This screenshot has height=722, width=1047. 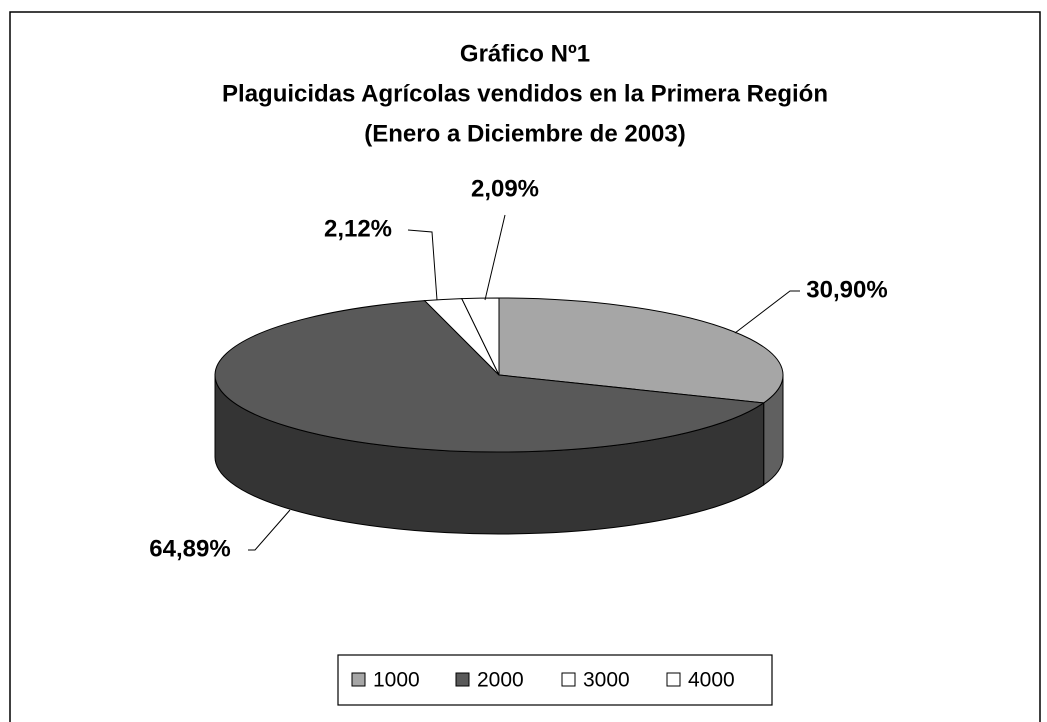 I want to click on data-label: 2,09%, so click(x=505, y=188).